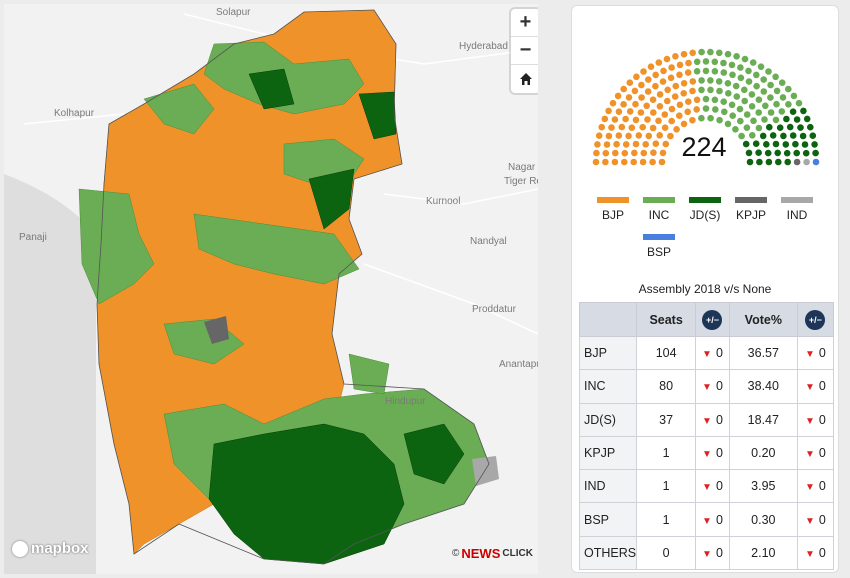 This screenshot has height=578, width=850. Describe the element at coordinates (405, 401) in the screenshot. I see `city-label: Hindupur` at that location.